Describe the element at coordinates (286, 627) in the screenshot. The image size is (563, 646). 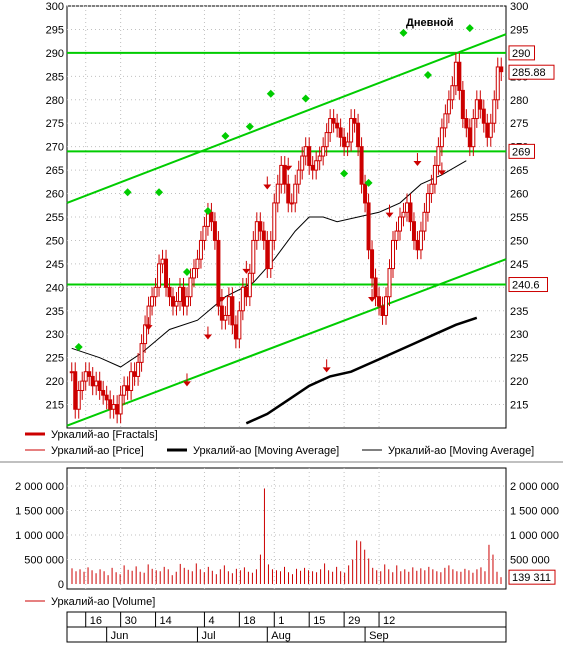
I see `time-axis: 16 30 14 4 18 1 15 29 12 Jun Jul Aug Sep` at that location.